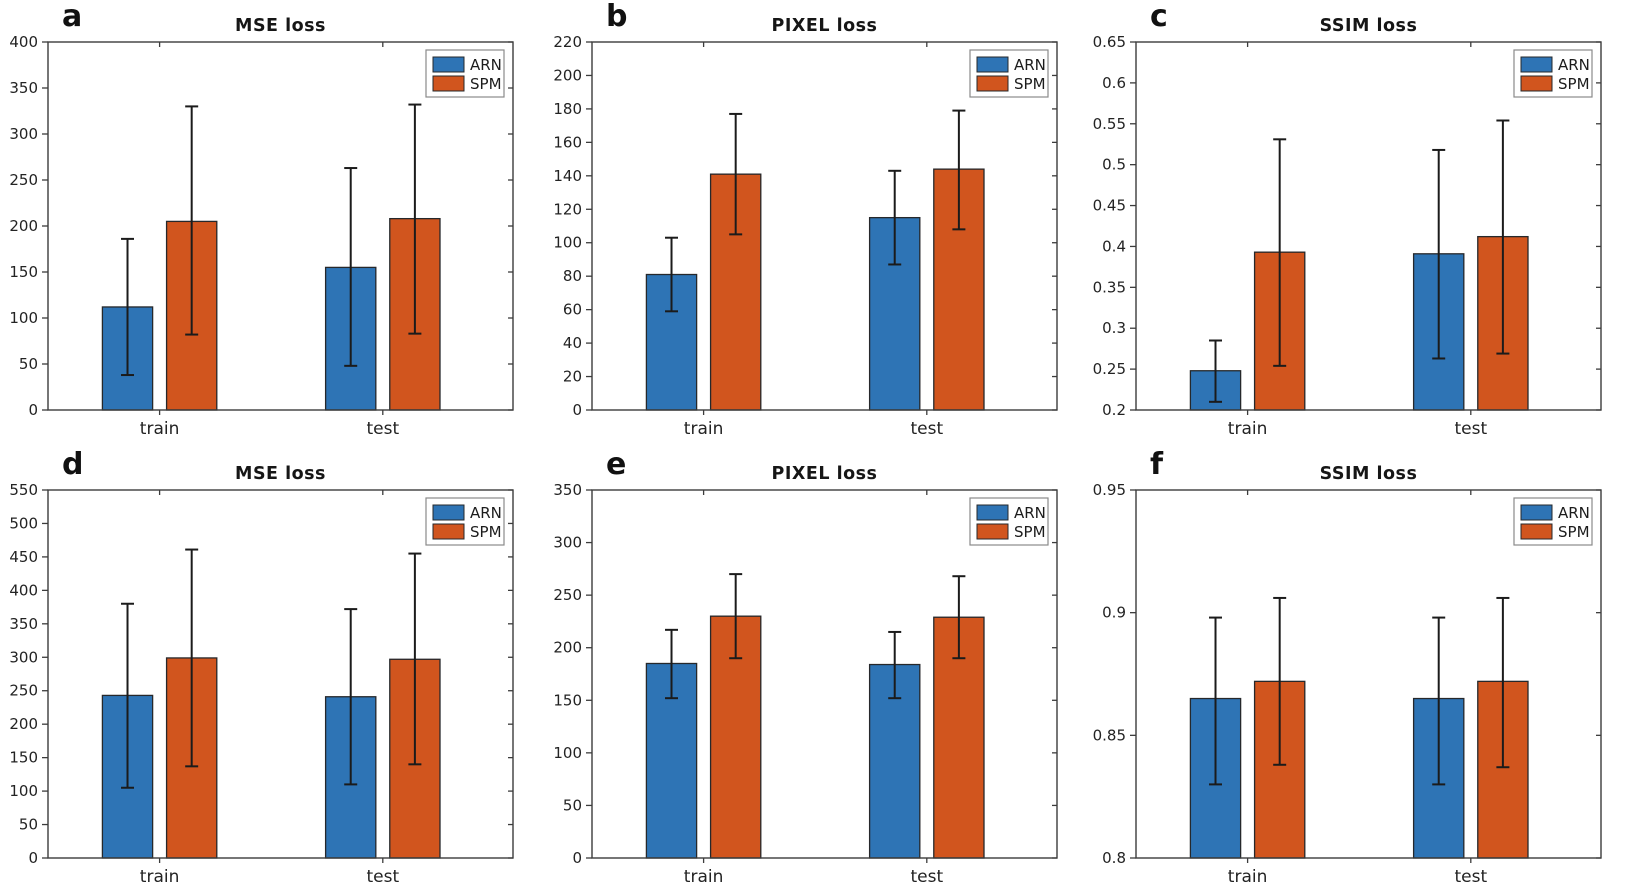  I want to click on panel-letter: e, so click(616, 464).